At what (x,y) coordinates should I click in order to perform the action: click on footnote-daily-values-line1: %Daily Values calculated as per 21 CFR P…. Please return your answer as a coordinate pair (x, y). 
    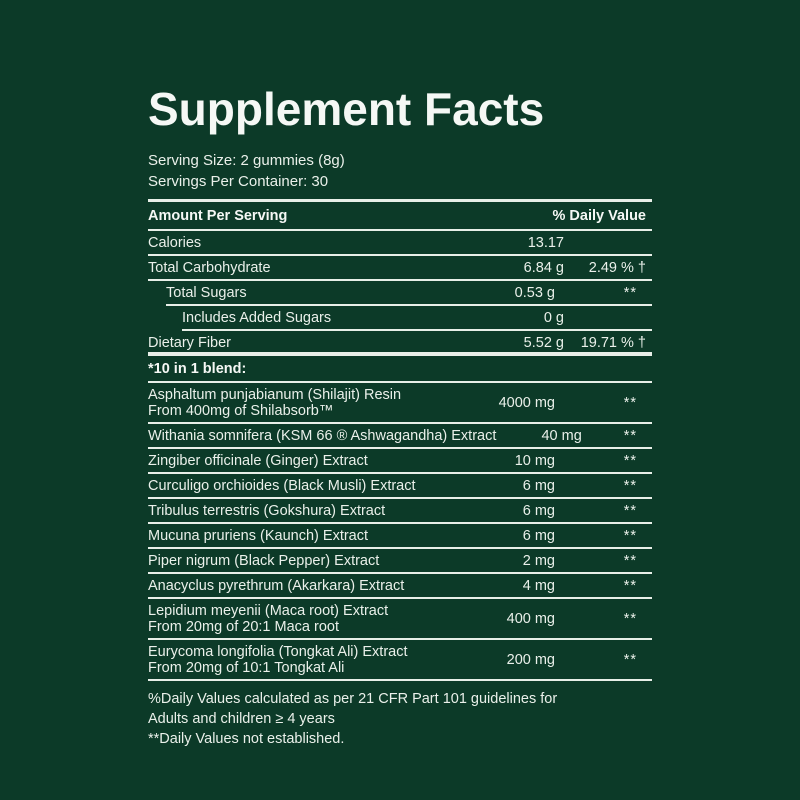
    Looking at the image, I should click on (353, 699).